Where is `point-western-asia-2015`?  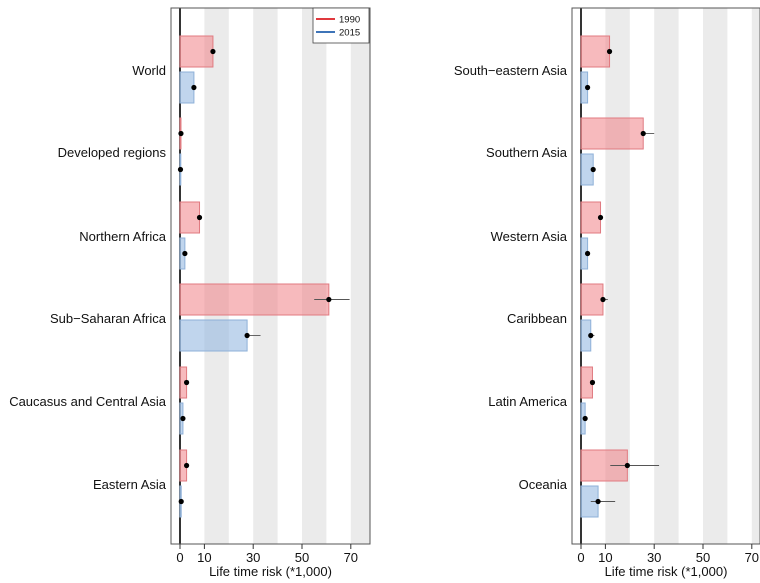 point-western-asia-2015 is located at coordinates (587, 253).